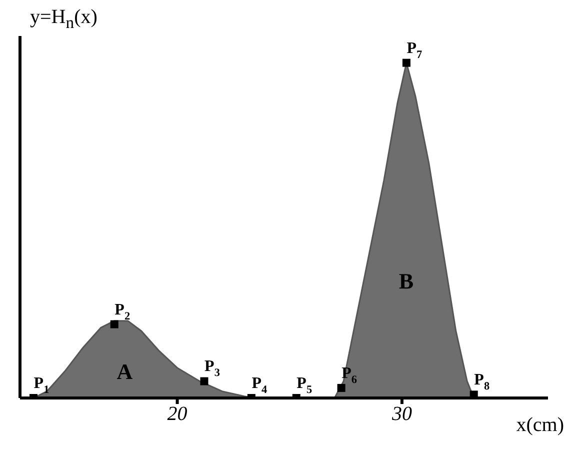 Image resolution: width=570 pixels, height=457 pixels. Describe the element at coordinates (260, 385) in the screenshot. I see `annotation: P$_{4}$` at that location.